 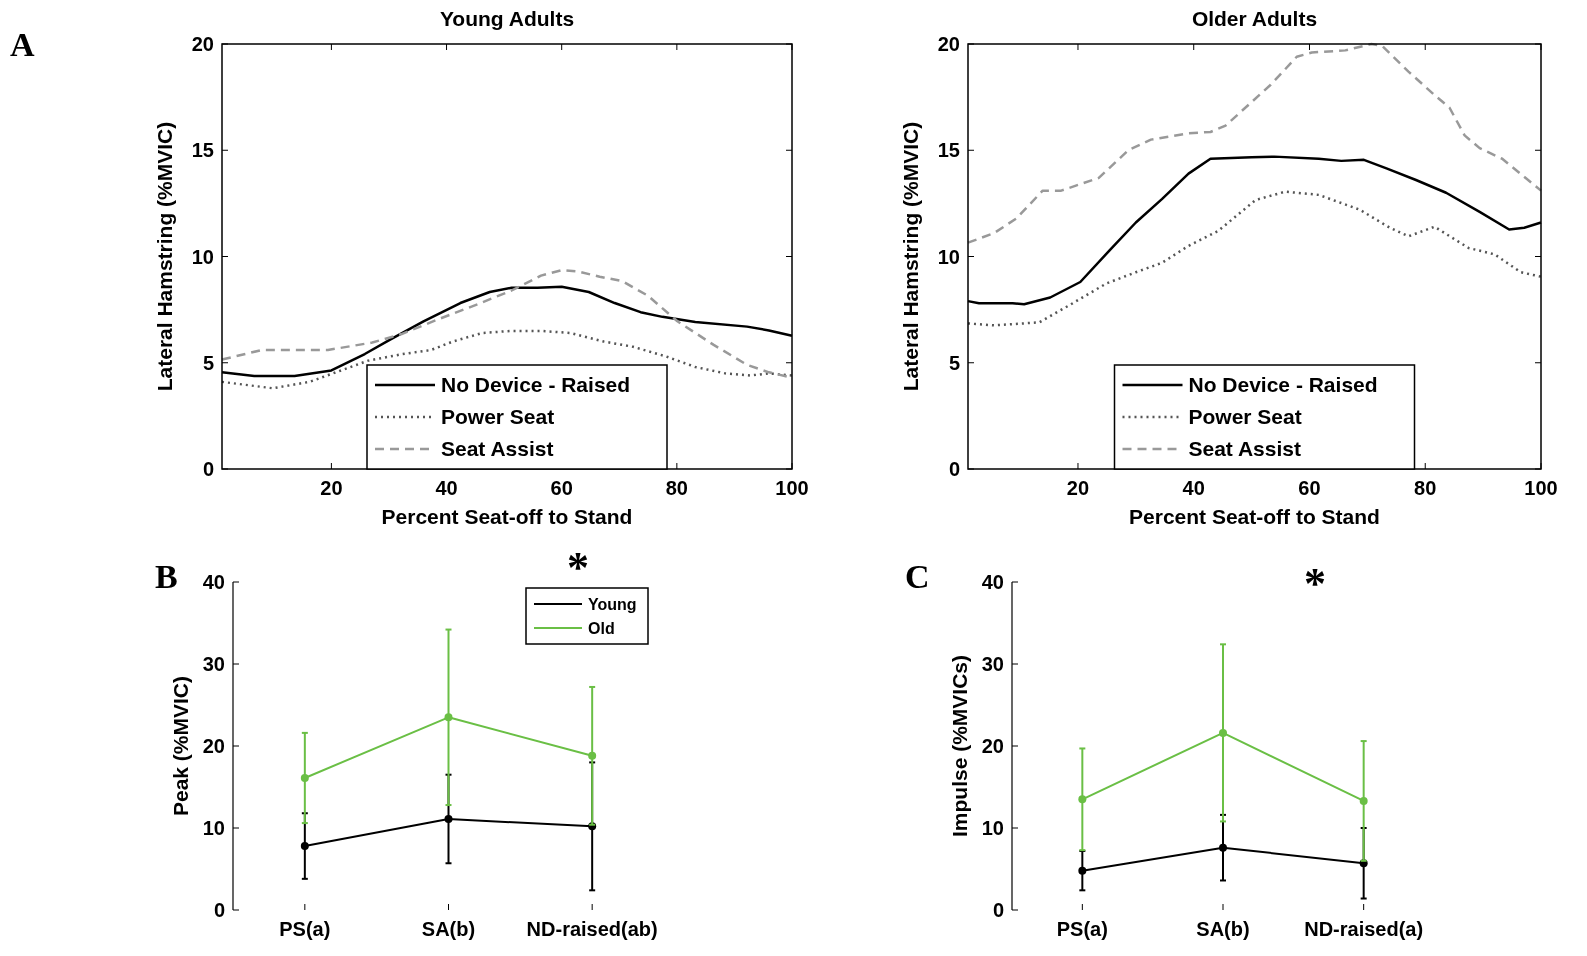 I want to click on text: A, so click(x=22, y=44).